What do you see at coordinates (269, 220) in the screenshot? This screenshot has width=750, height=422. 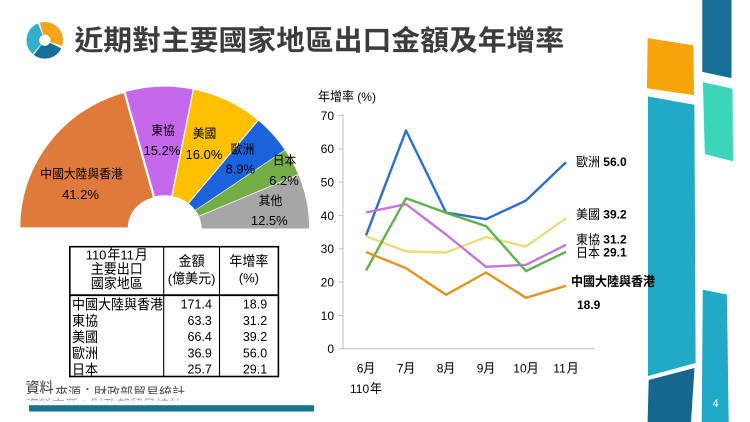 I see `svg-text: 12.5%` at bounding box center [269, 220].